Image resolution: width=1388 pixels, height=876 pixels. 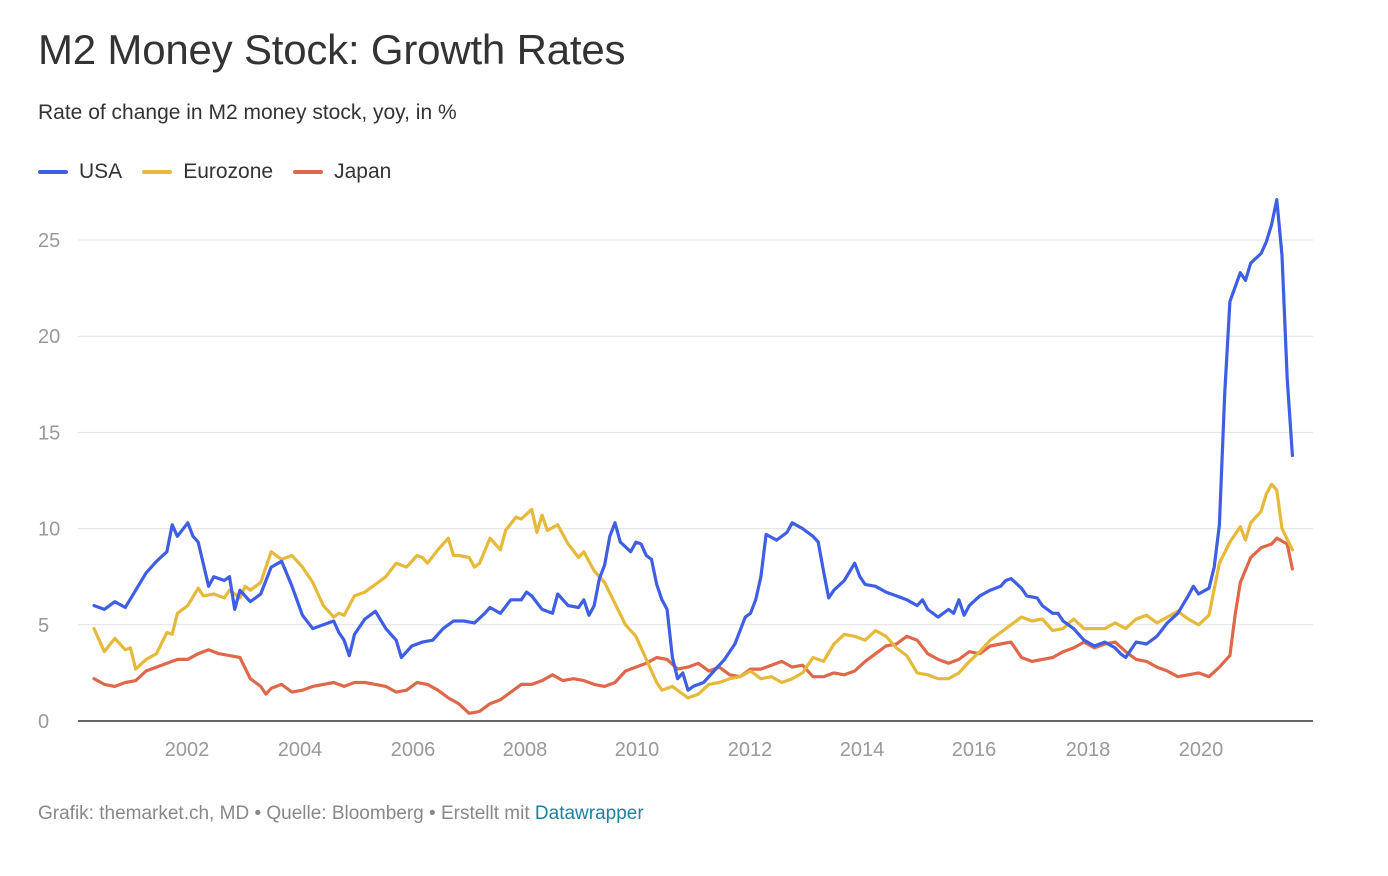 I want to click on y-tick-label-0: 0, so click(x=43, y=722).